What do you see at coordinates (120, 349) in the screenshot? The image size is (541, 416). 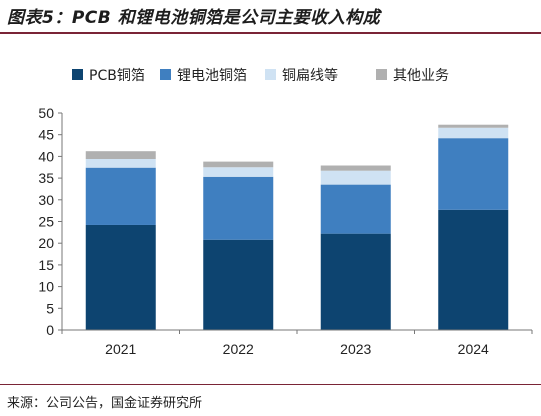 I see `x-tick-label: 2021` at bounding box center [120, 349].